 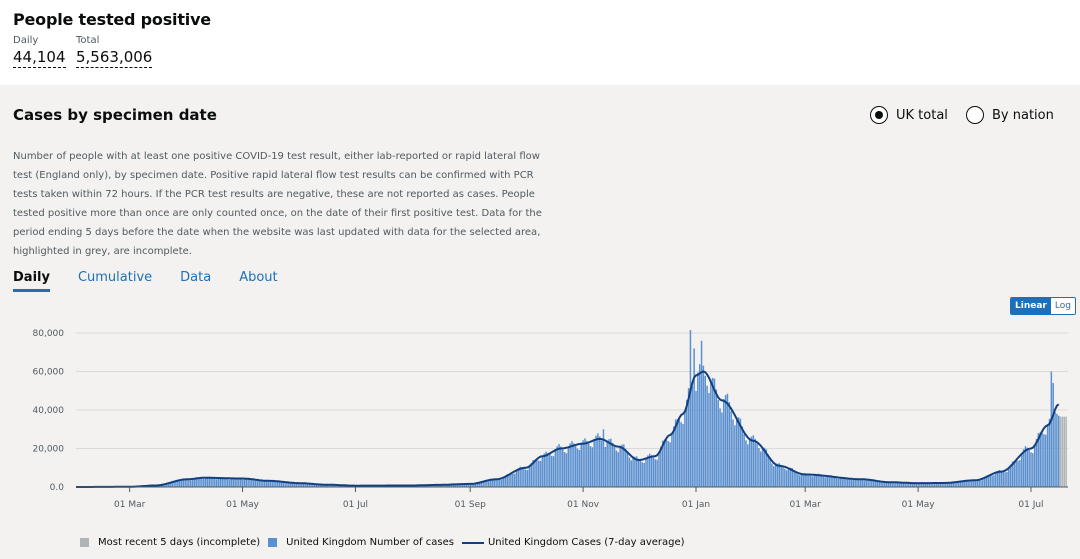 I want to click on legend-swatch-average, so click(x=472, y=542).